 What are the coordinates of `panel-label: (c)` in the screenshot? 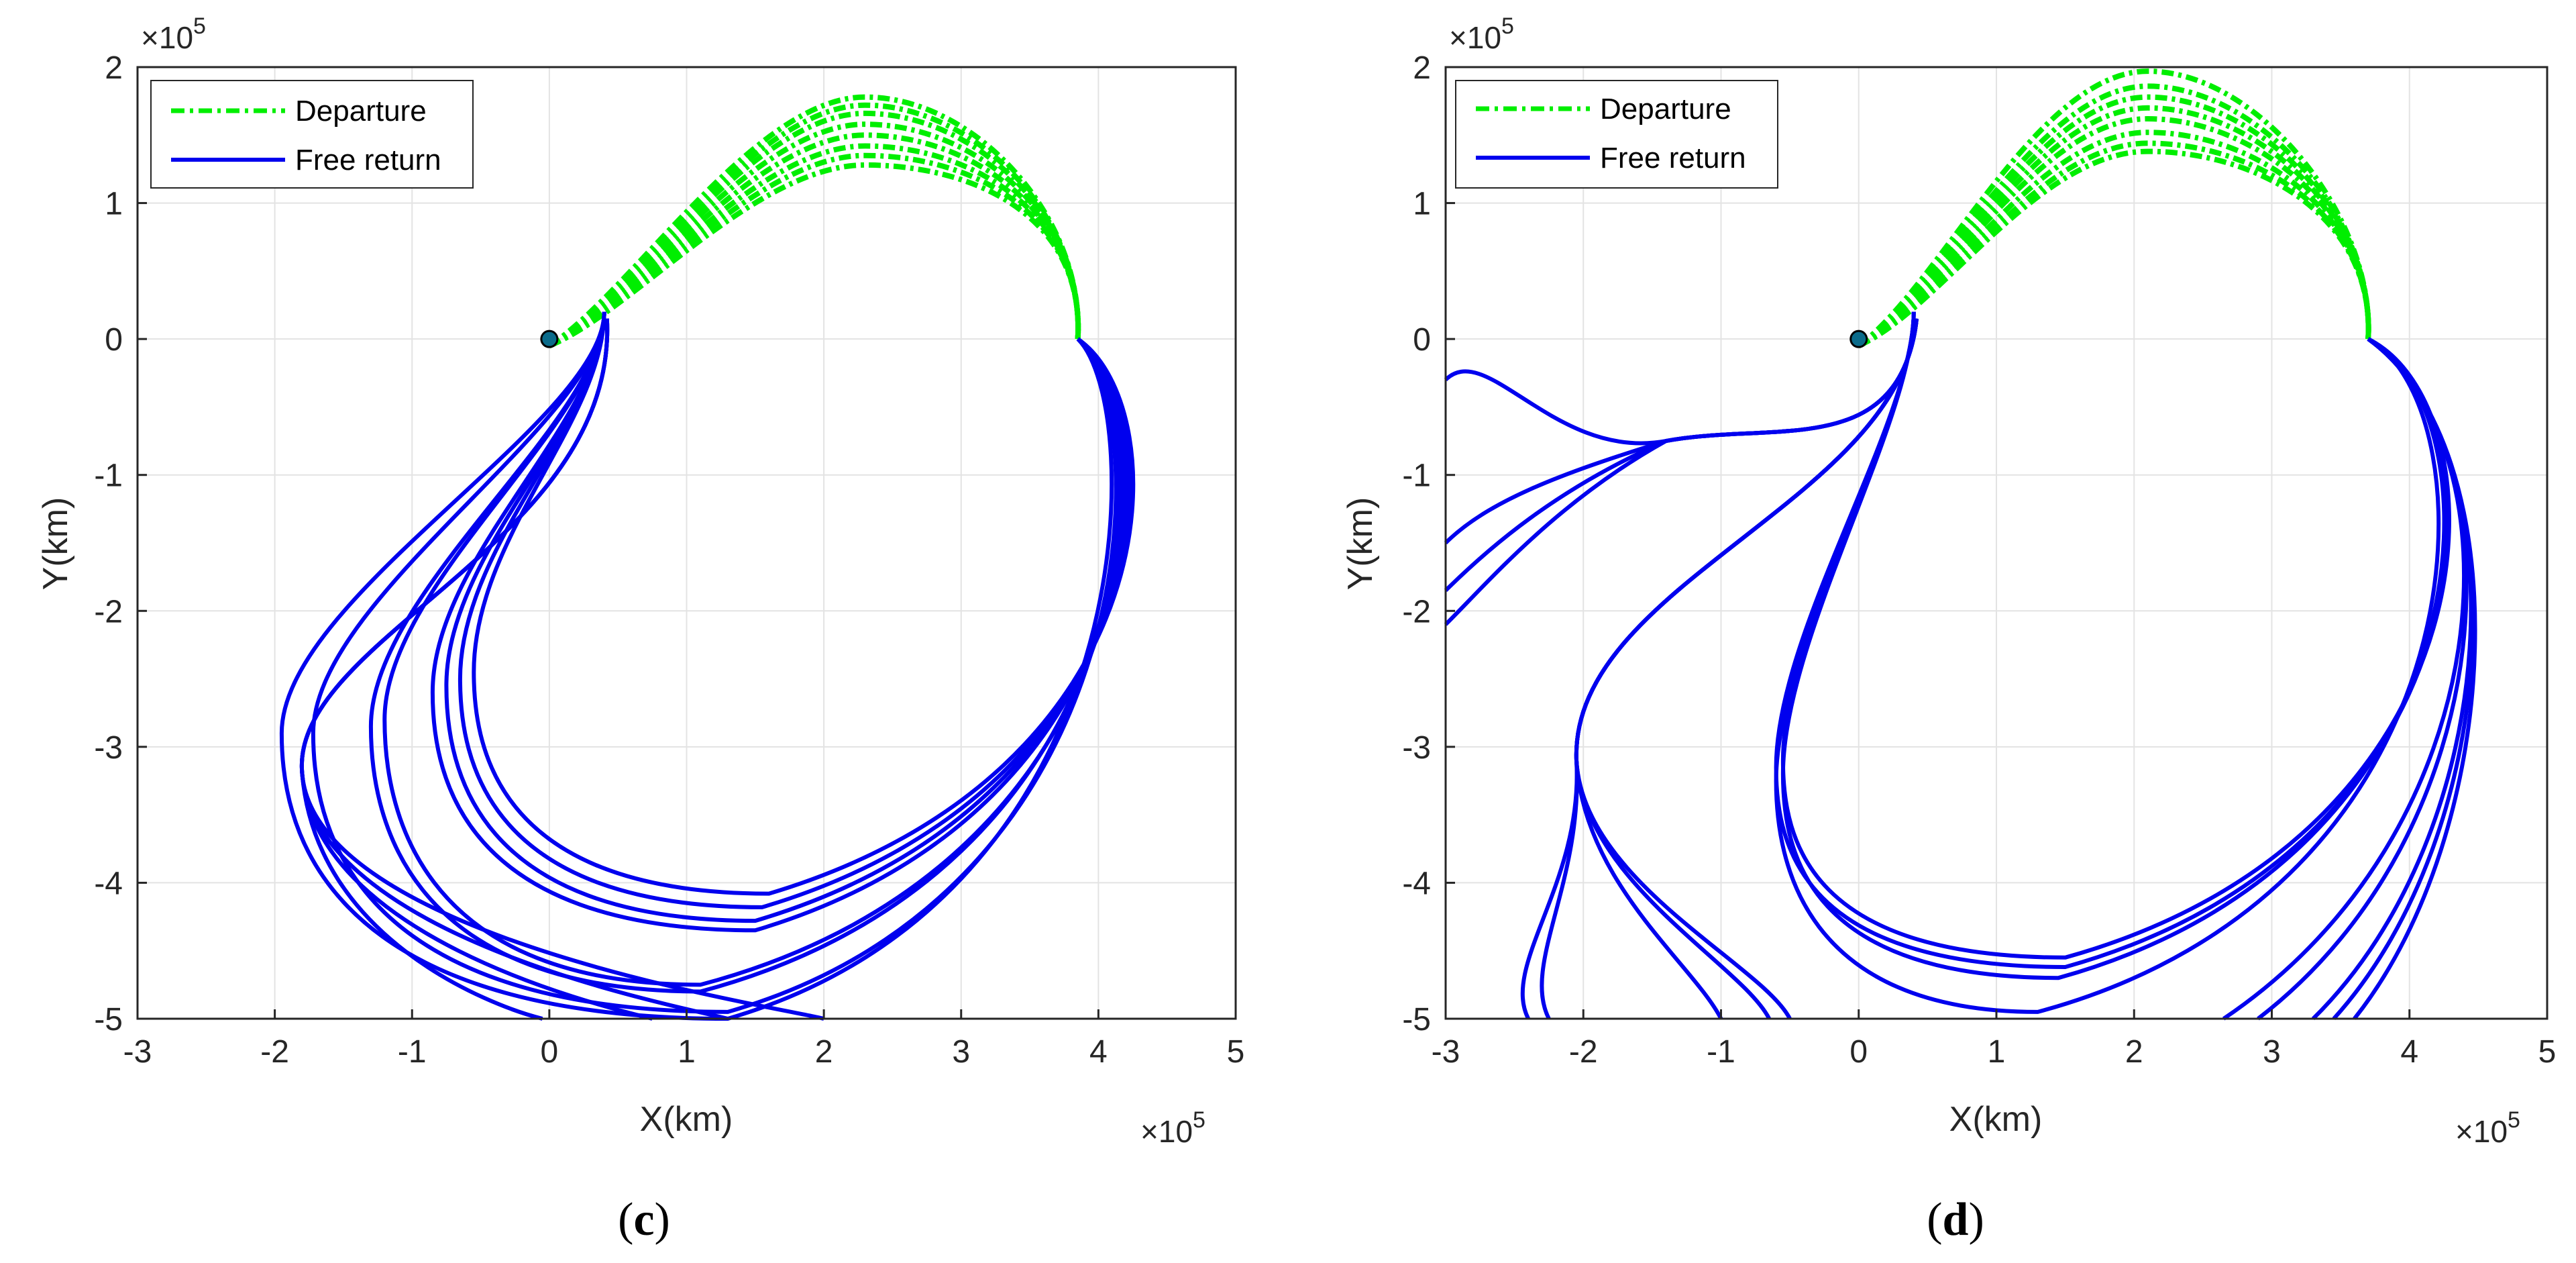 It's located at (644, 1220).